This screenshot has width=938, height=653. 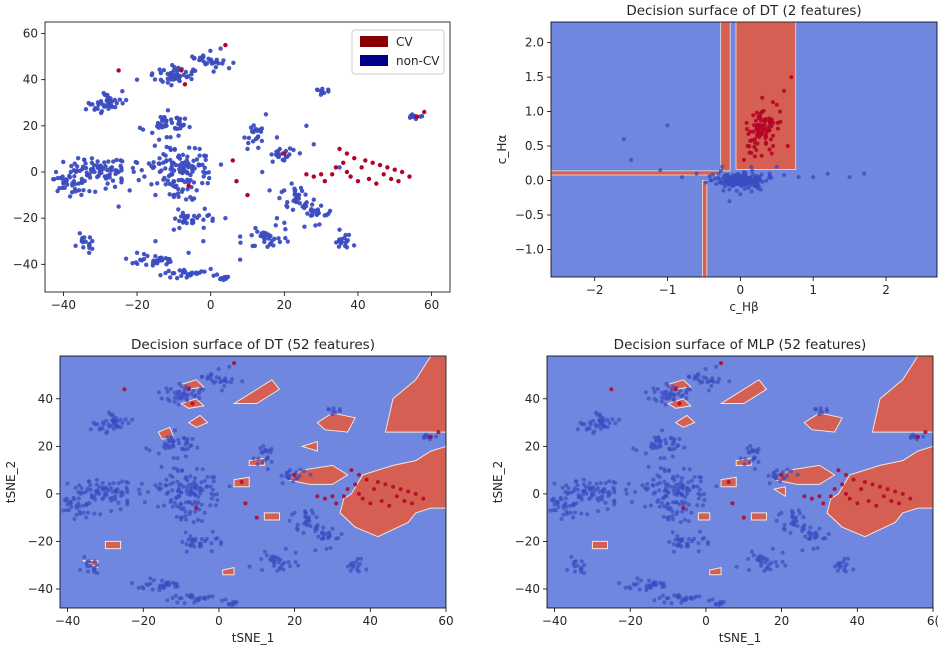 What do you see at coordinates (813, 290) in the screenshot?
I see `x-tick-label: 1` at bounding box center [813, 290].